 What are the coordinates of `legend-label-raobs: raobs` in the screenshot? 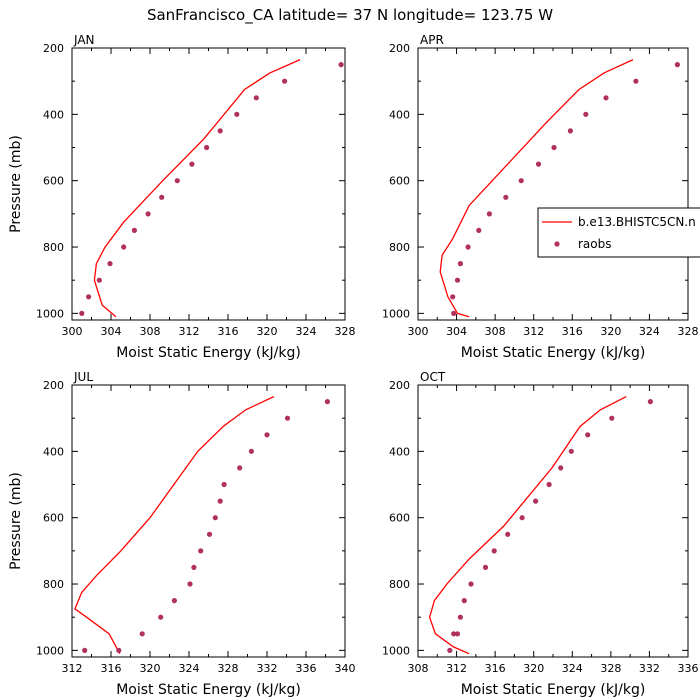 It's located at (595, 244).